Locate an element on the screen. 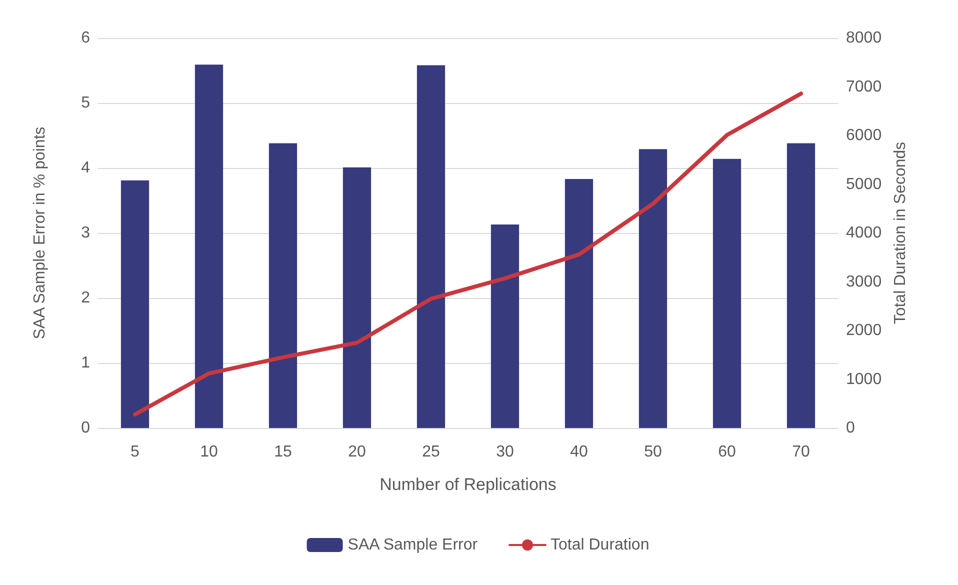 This screenshot has height=585, width=958. x-tick-label: 5 is located at coordinates (135, 452).